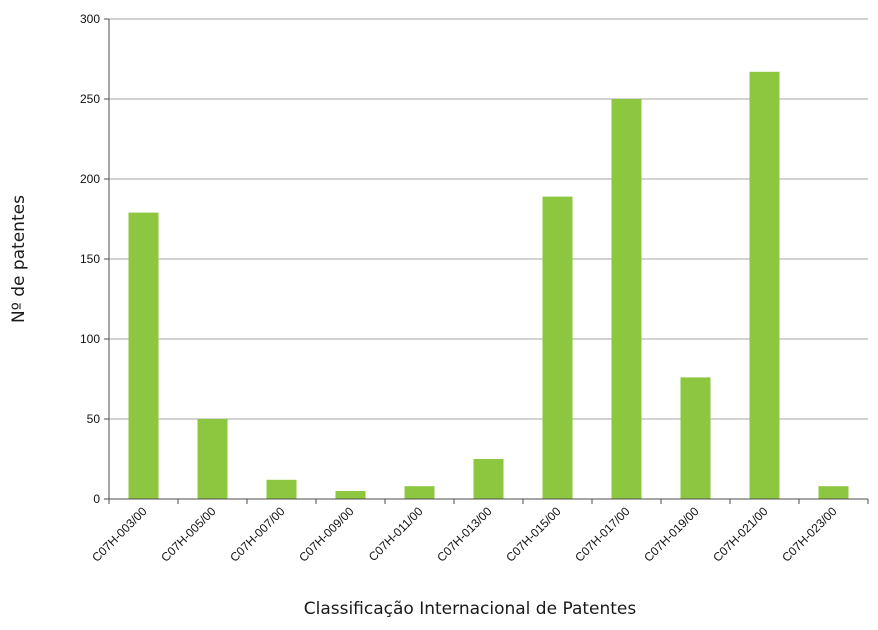 This screenshot has width=878, height=630. Describe the element at coordinates (90, 339) in the screenshot. I see `y-tick-label: 100` at that location.